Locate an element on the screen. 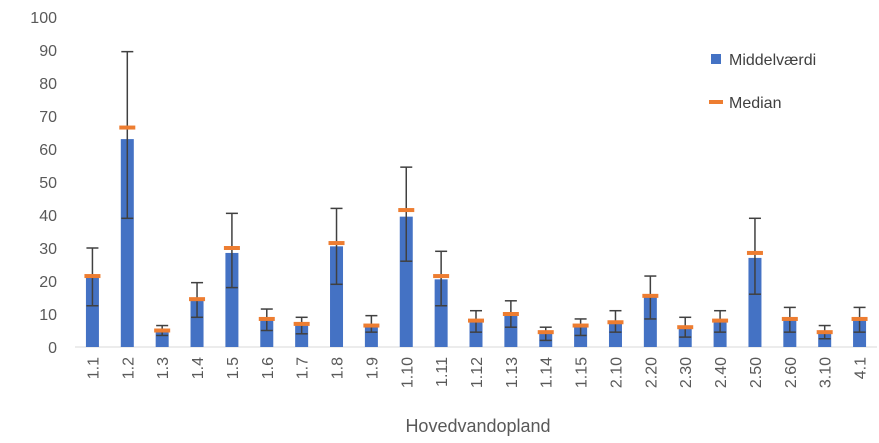  legend: Middelværdi Median is located at coordinates (762, 82).